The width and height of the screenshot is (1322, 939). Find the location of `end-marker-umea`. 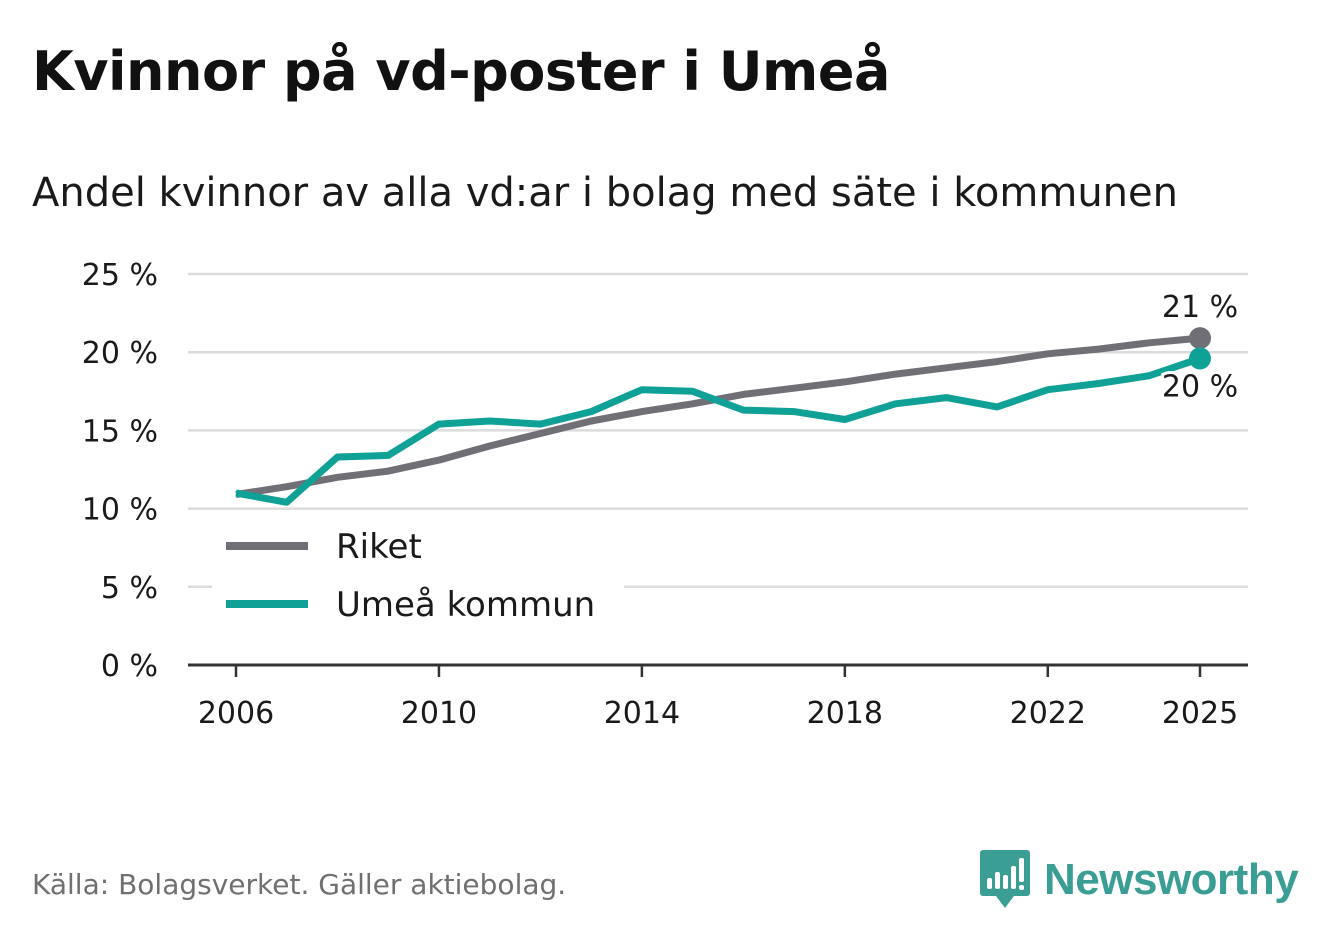

end-marker-umea is located at coordinates (1200, 358).